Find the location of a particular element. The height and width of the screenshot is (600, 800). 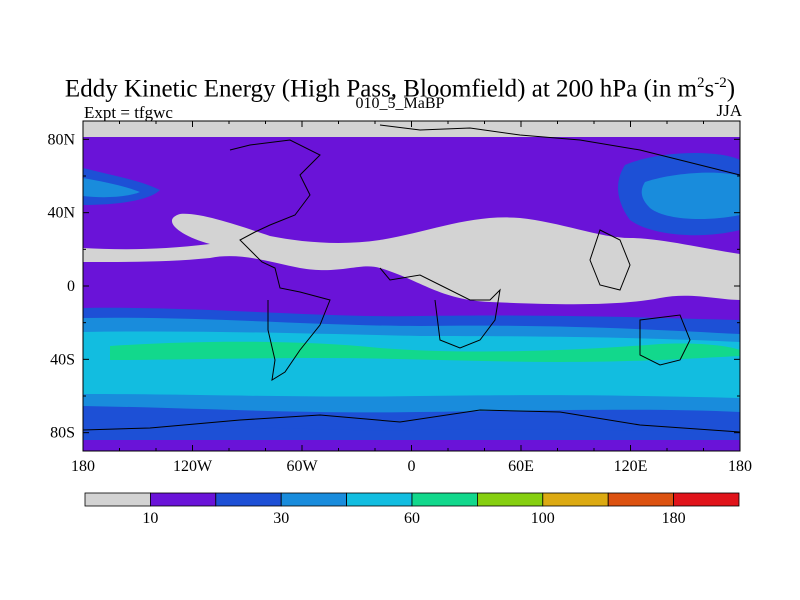

x-tick-label: 120W is located at coordinates (193, 466).